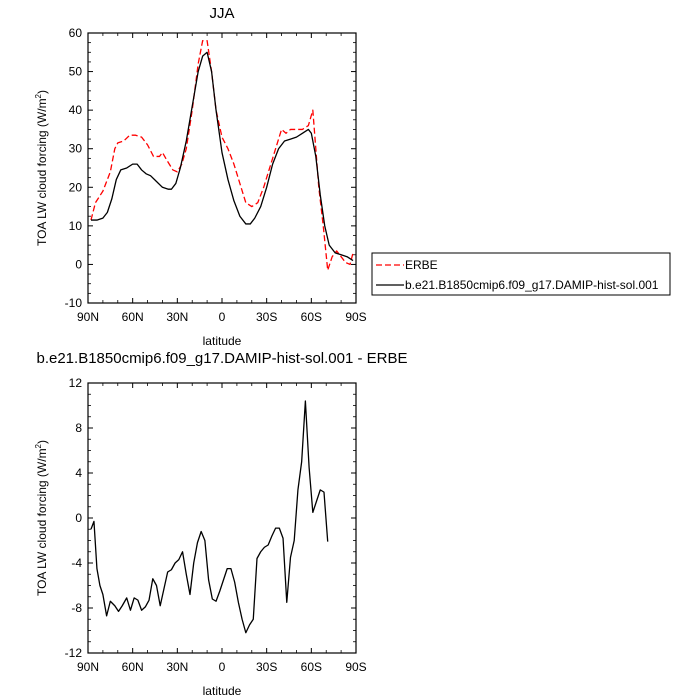 The width and height of the screenshot is (700, 700). I want to click on bottom-y-tick-label: -12, so click(74, 653).